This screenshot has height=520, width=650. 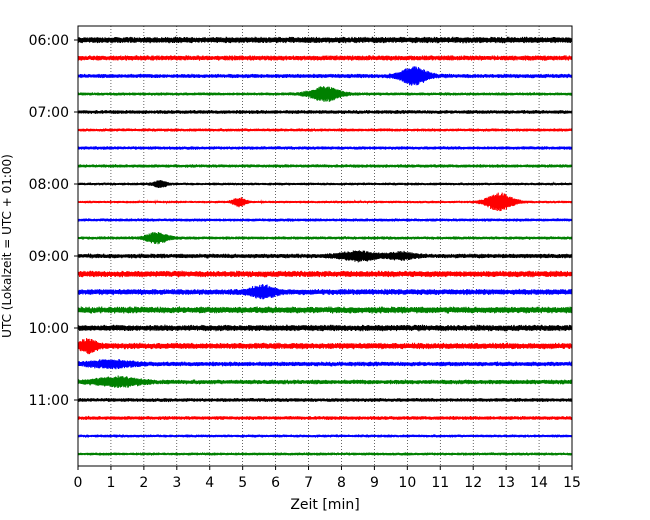 What do you see at coordinates (176, 483) in the screenshot?
I see `x-tick-label: 3` at bounding box center [176, 483].